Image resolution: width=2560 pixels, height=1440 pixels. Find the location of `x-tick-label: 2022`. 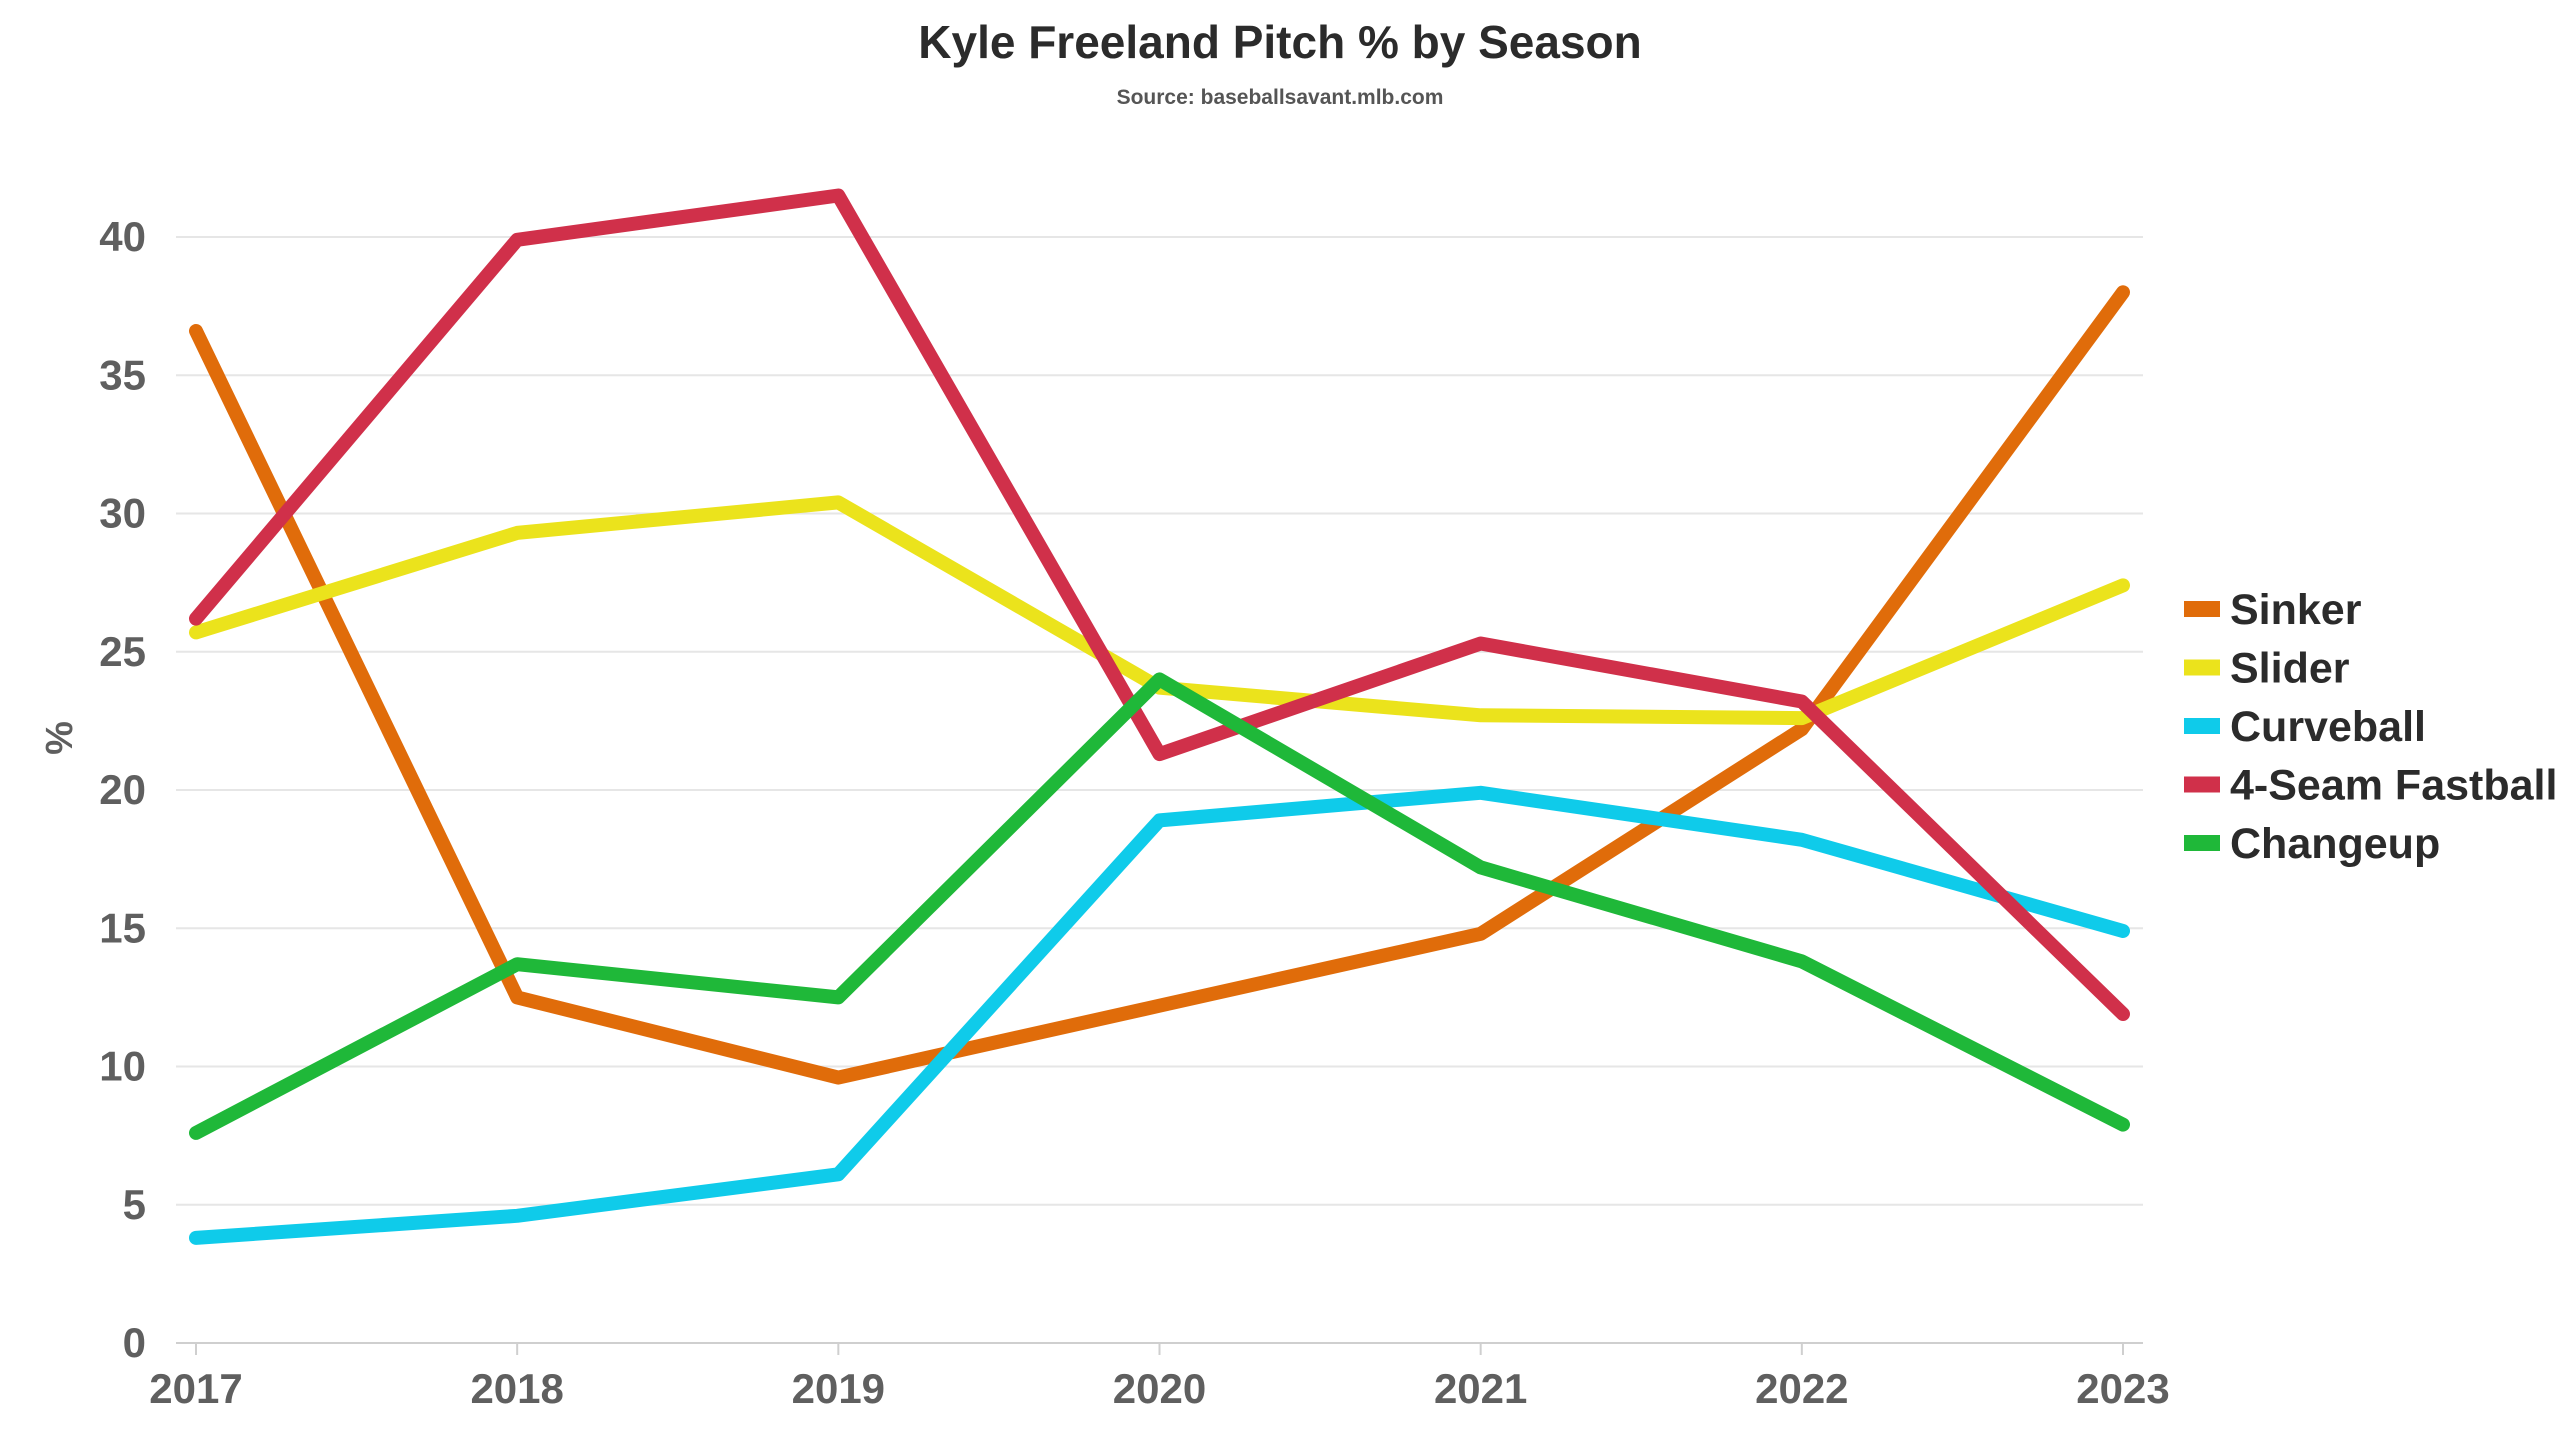

x-tick-label: 2022 is located at coordinates (1801, 1388).